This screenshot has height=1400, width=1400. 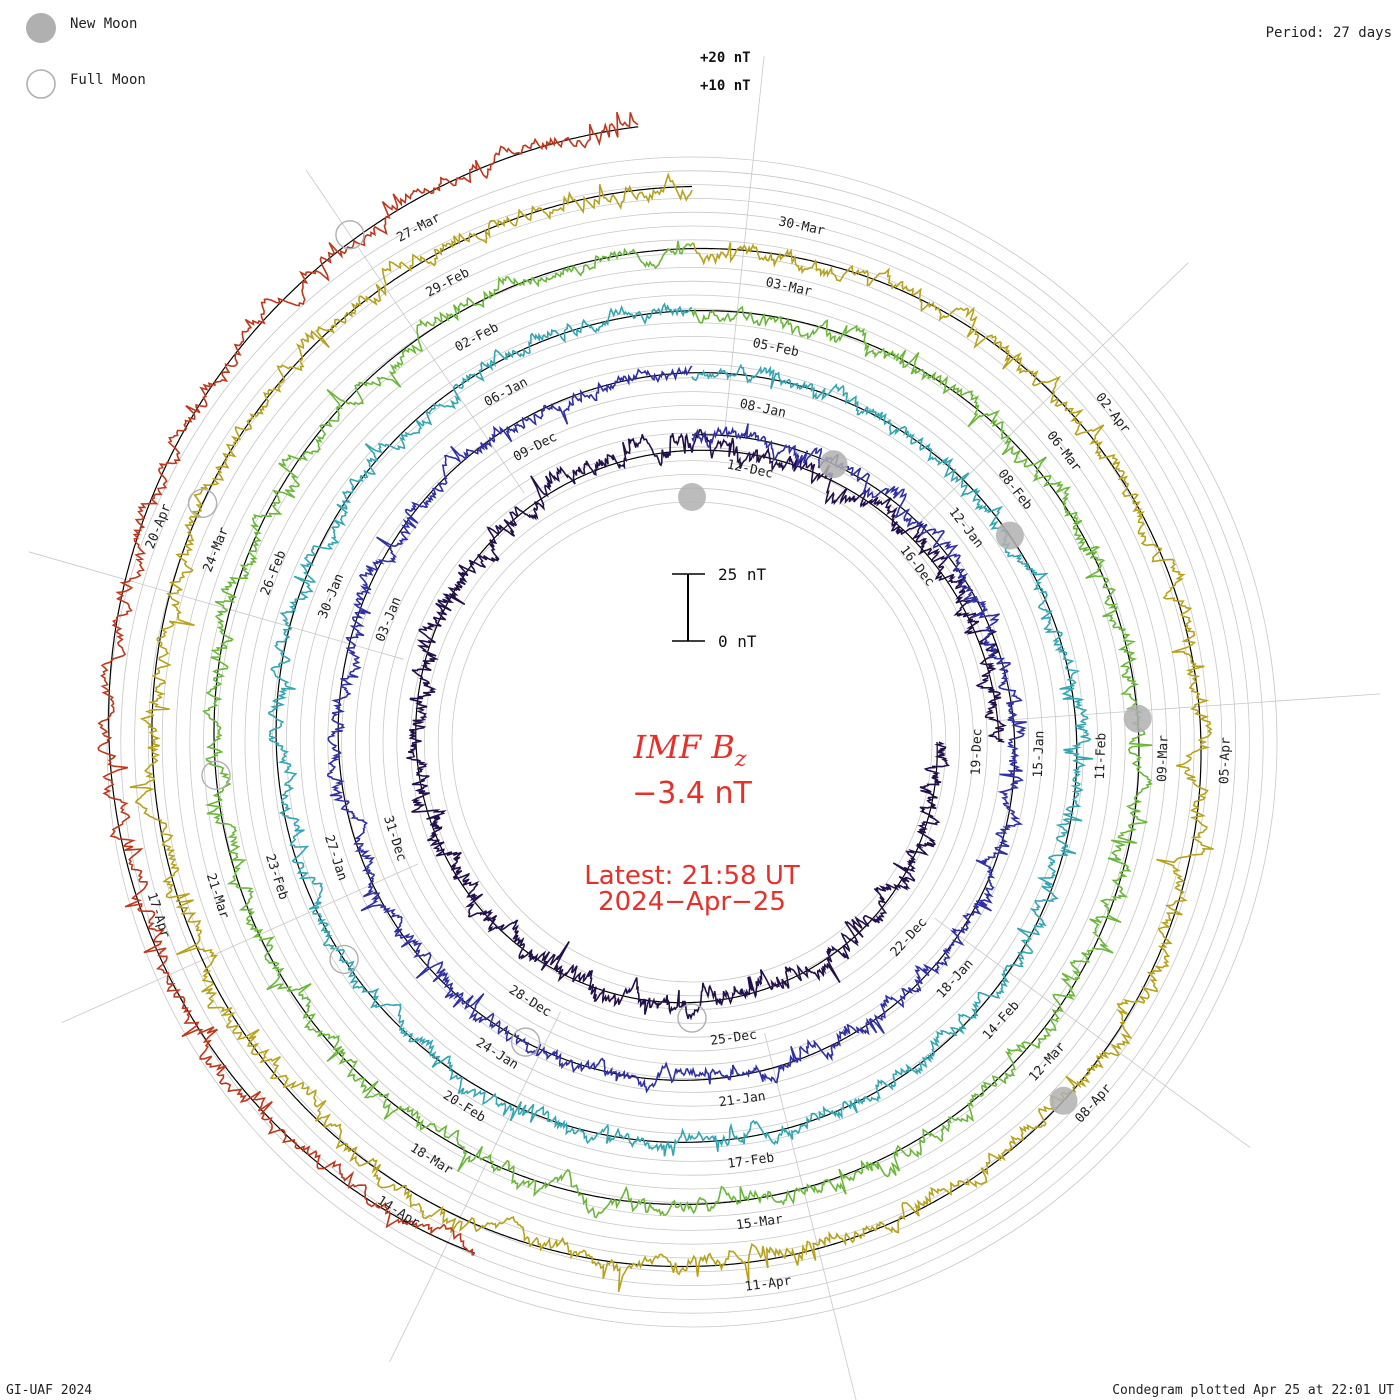 I want to click on new-moon-legend-icon, so click(x=41, y=28).